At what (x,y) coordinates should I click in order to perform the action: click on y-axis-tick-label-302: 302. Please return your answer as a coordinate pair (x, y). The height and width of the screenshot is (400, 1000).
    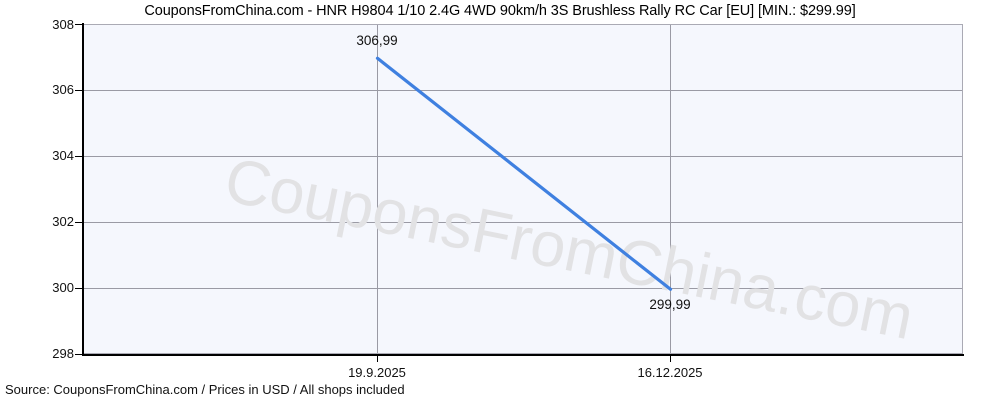
    Looking at the image, I should click on (63, 221).